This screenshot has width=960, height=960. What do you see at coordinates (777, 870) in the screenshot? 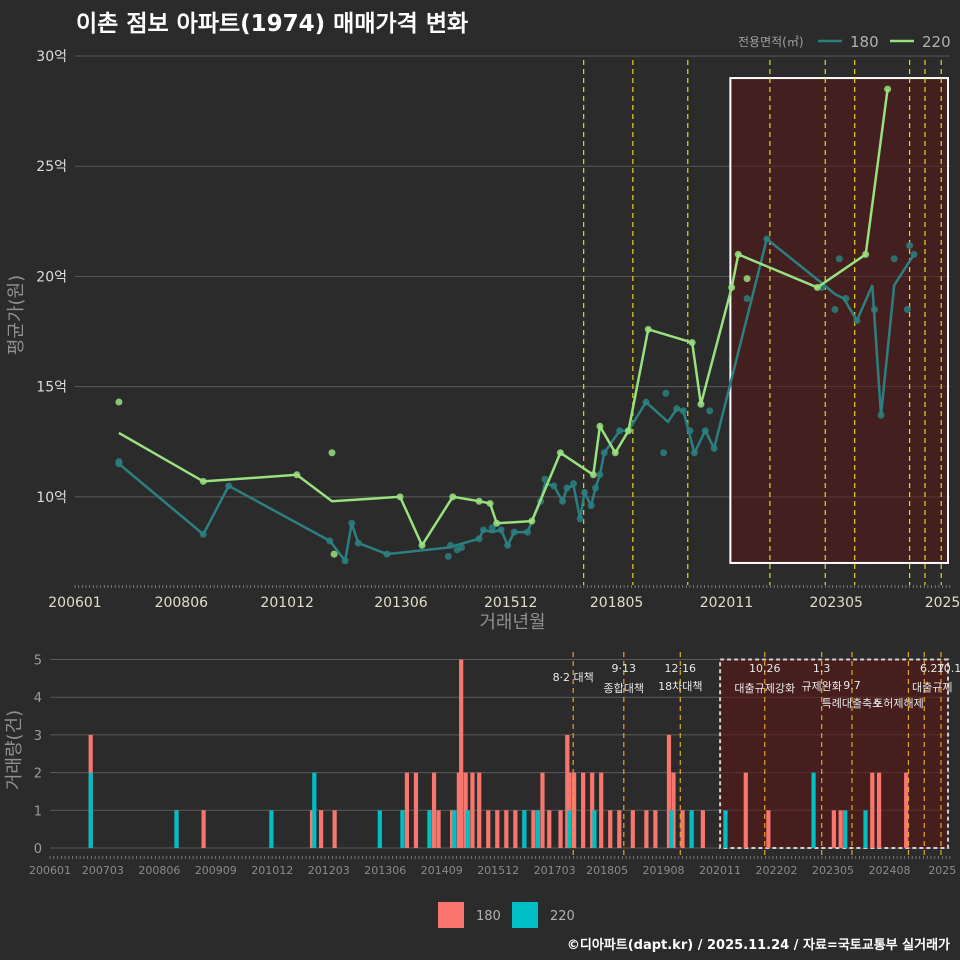
I see `x2-tick-label: 202202` at bounding box center [777, 870].